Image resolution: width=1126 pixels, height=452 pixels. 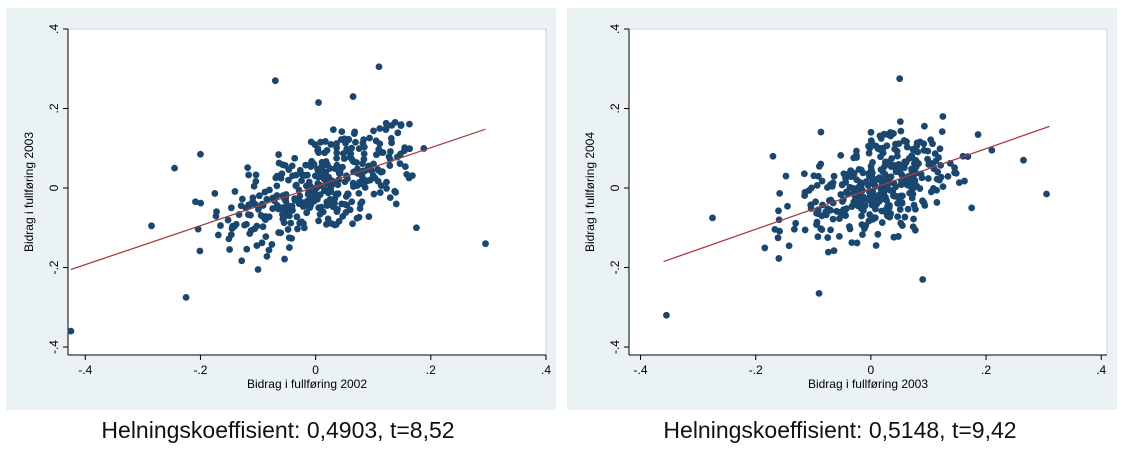 What do you see at coordinates (615, 29) in the screenshot?
I see `y-tick-label: .4` at bounding box center [615, 29].